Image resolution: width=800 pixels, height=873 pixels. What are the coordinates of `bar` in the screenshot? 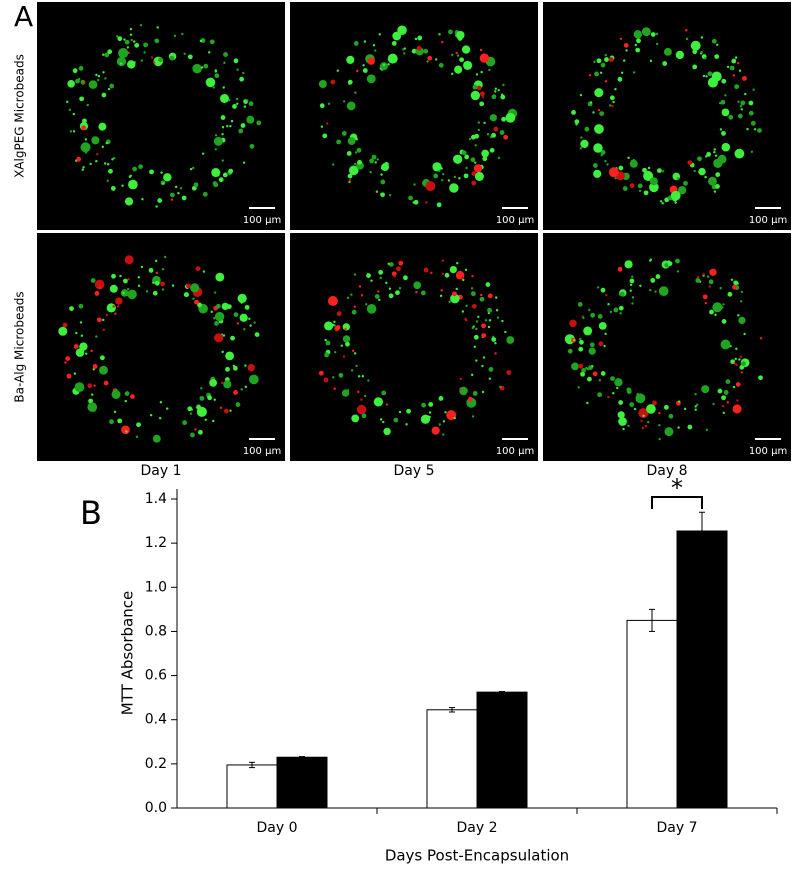 It's located at (302, 782).